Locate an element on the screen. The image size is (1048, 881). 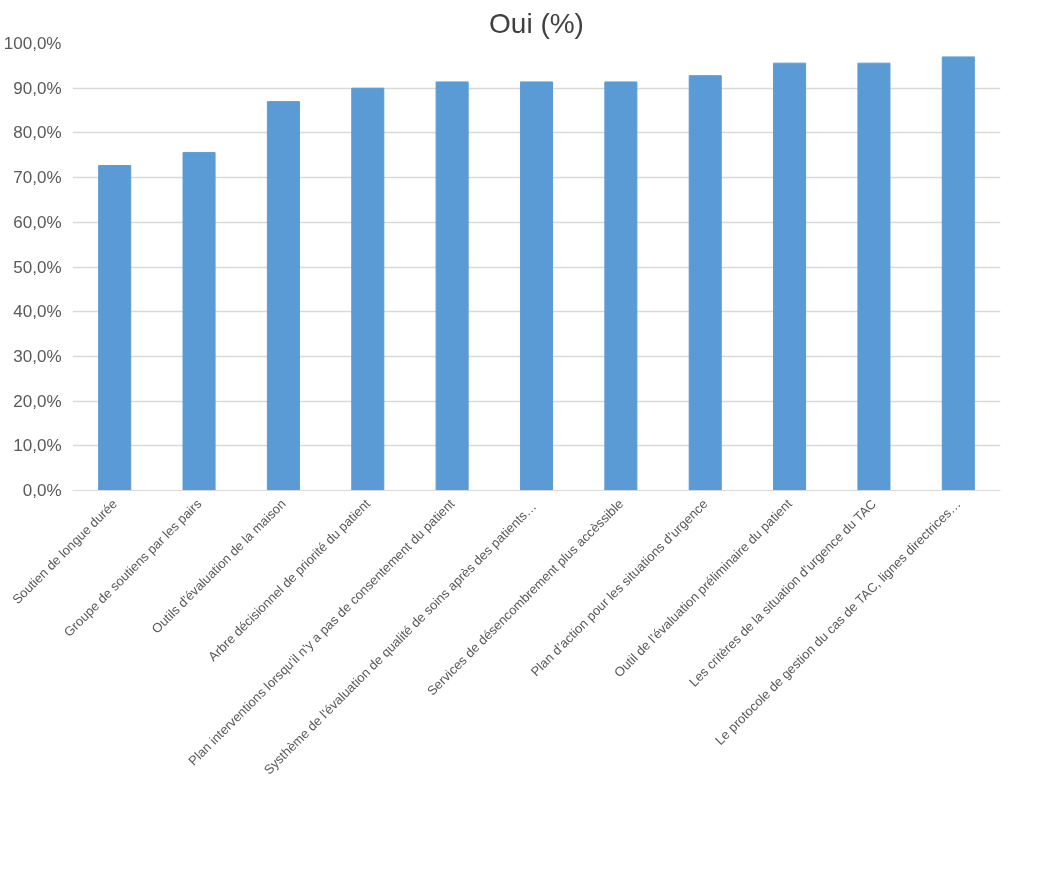
y-tick-label: 90,0% is located at coordinates (37, 88).